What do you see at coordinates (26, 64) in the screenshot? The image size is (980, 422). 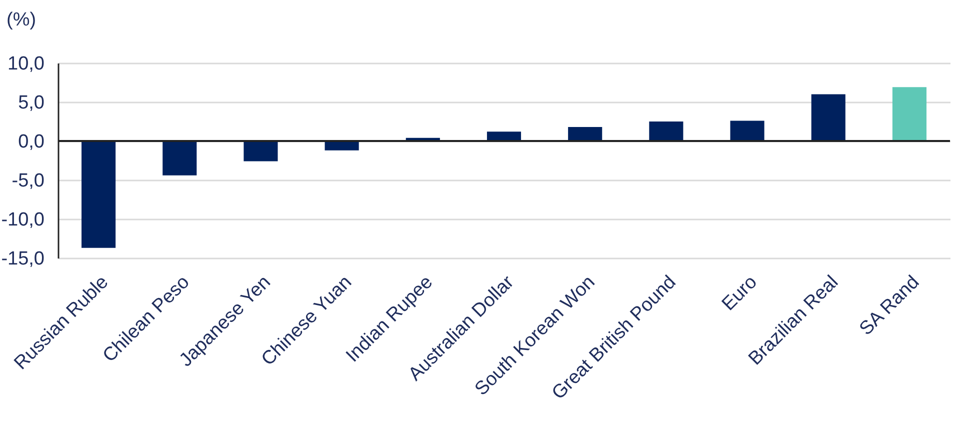 I see `y-tick-label: 10,0` at bounding box center [26, 64].